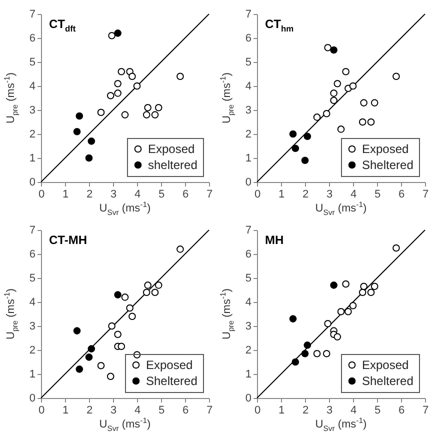 Image resolution: width=435 pixels, height=433 pixels. Describe the element at coordinates (62, 25) in the screenshot. I see `chart-title: CT$_{dft}$` at that location.